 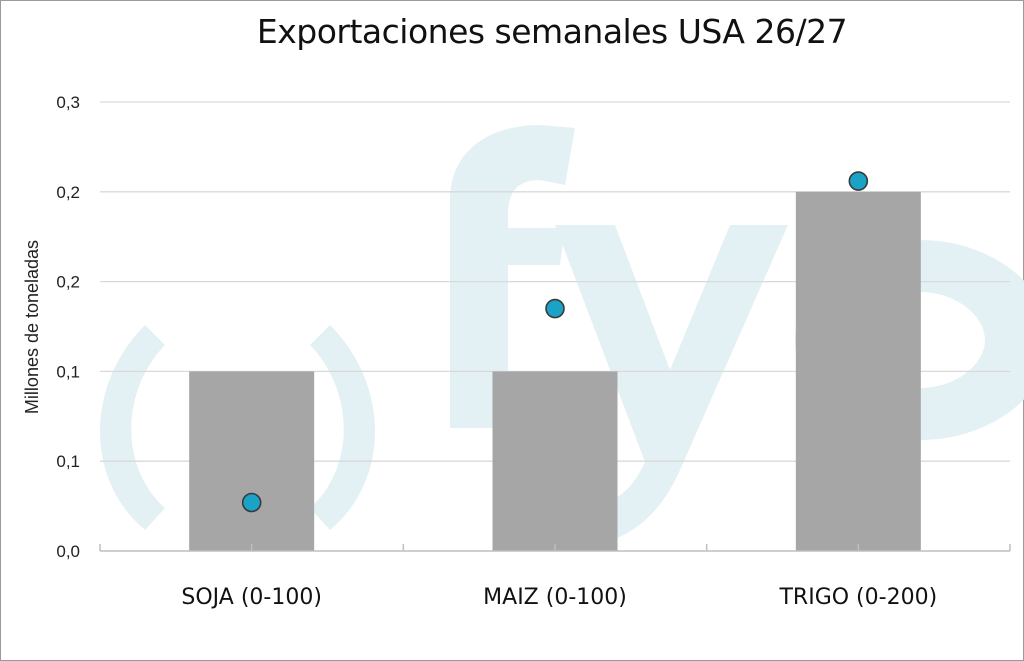 What do you see at coordinates (552, 31) in the screenshot?
I see `chart-title: Exportaciones semanales USA 26/27` at bounding box center [552, 31].